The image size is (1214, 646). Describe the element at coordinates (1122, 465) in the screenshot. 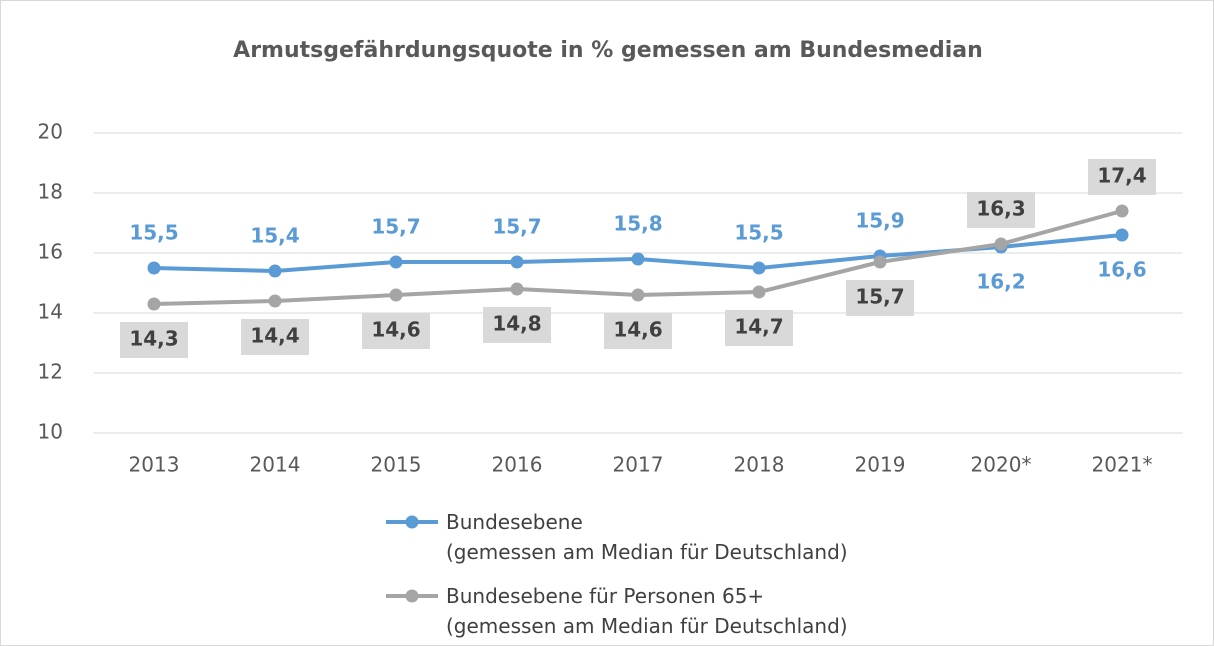

I see `x-tick-label: 2021*` at that location.